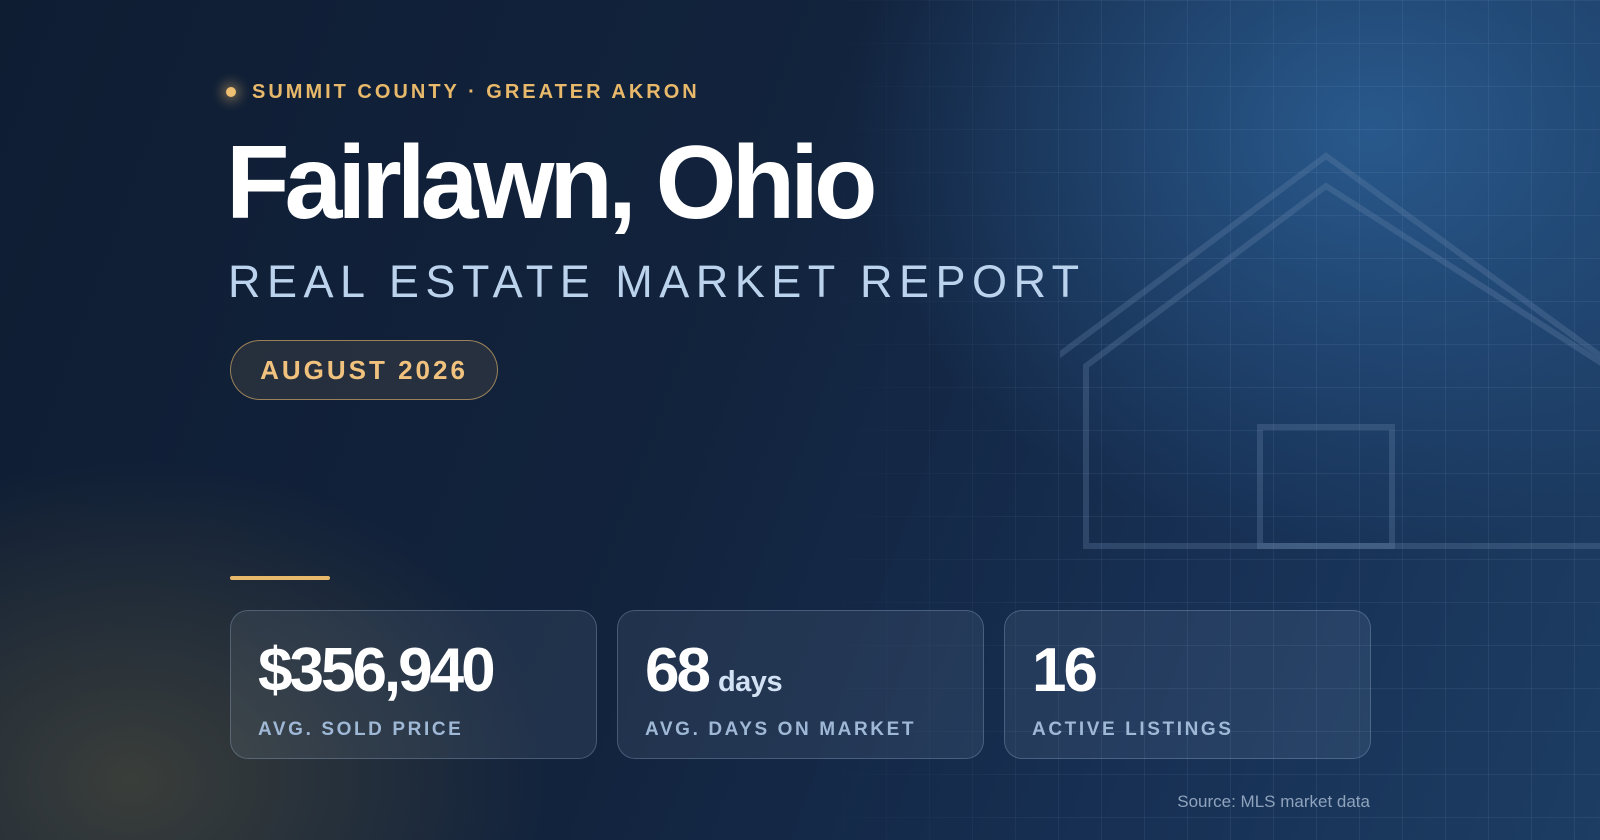 The width and height of the screenshot is (1600, 840). I want to click on period-text: AUGUST 2026, so click(364, 369).